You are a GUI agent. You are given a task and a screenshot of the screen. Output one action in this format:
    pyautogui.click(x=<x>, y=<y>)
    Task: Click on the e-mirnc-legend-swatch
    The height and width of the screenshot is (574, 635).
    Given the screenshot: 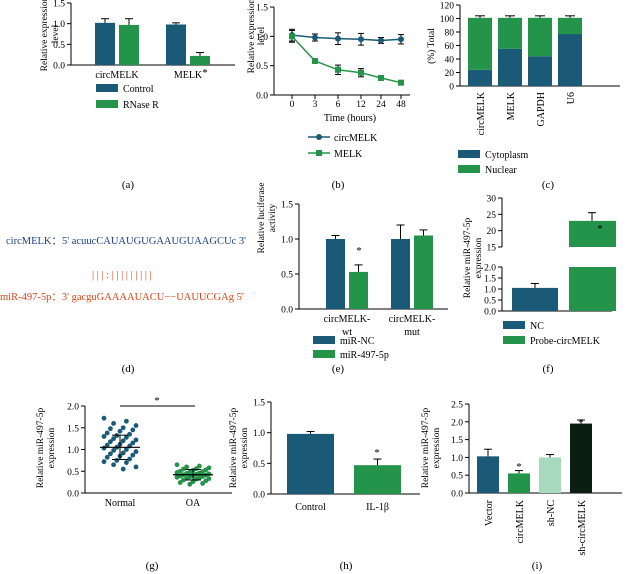 What is the action you would take?
    pyautogui.click(x=324, y=340)
    